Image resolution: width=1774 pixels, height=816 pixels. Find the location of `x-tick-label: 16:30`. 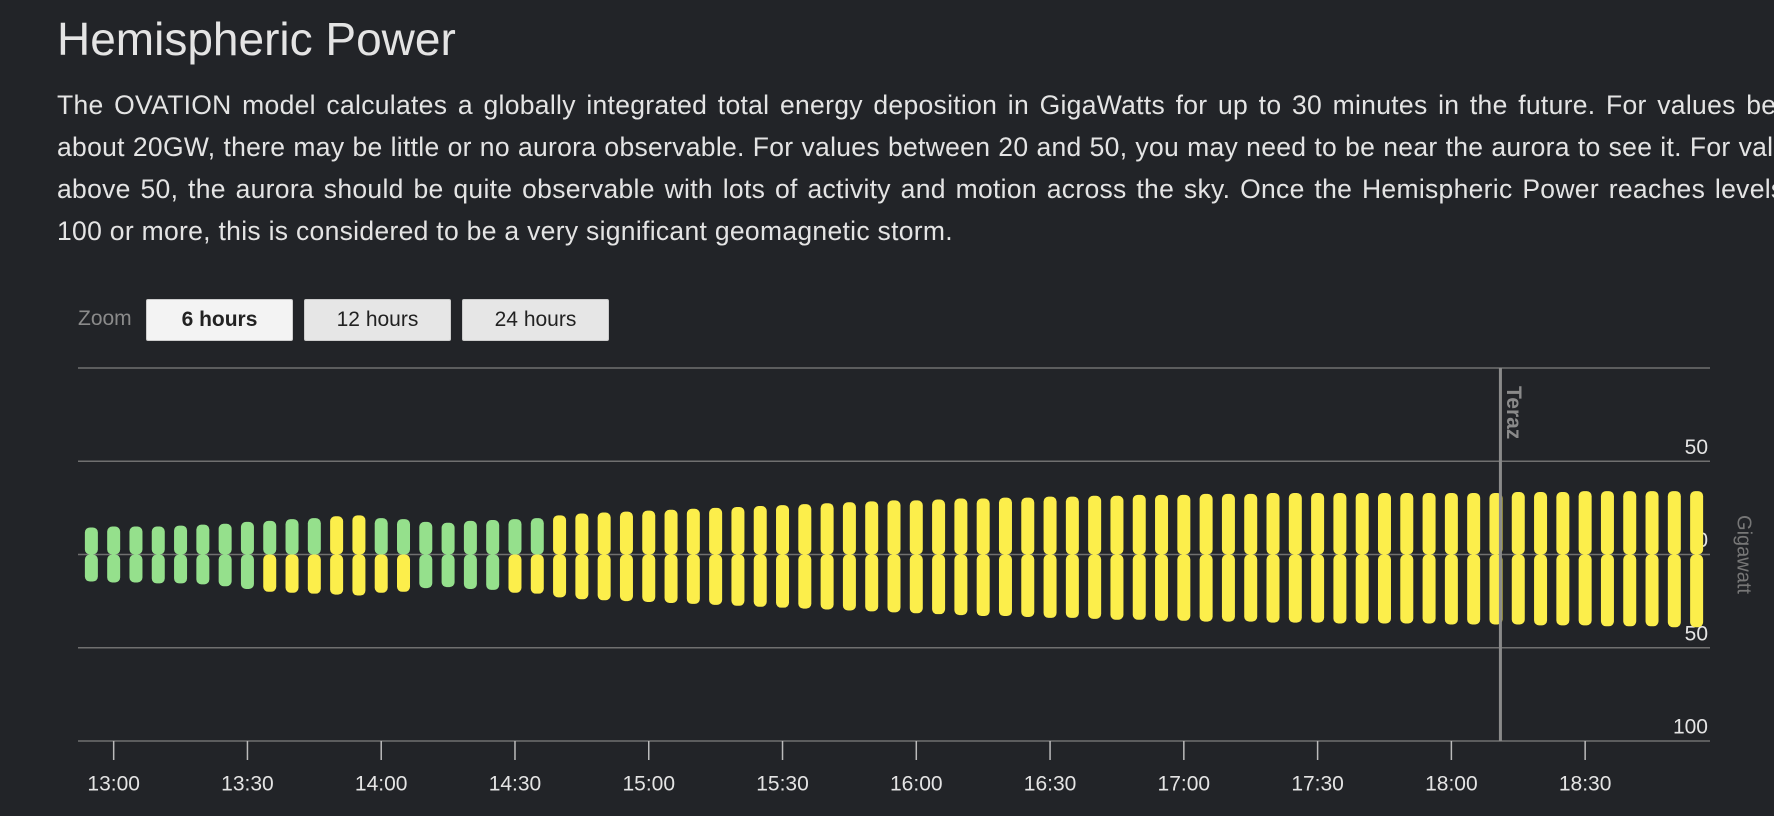

x-tick-label: 16:30 is located at coordinates (1050, 784).